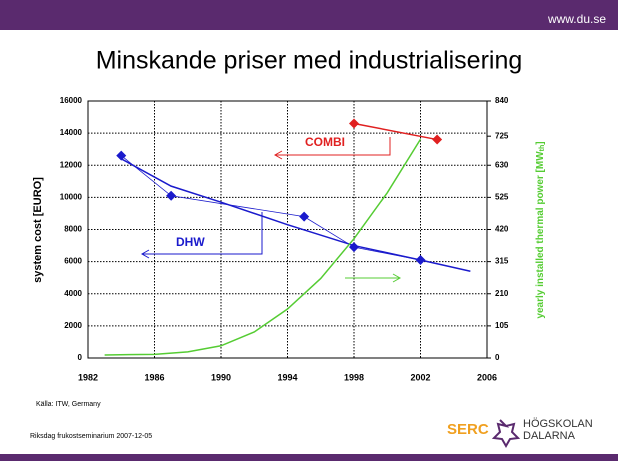  I want to click on annotation: COMBI, so click(325, 142).